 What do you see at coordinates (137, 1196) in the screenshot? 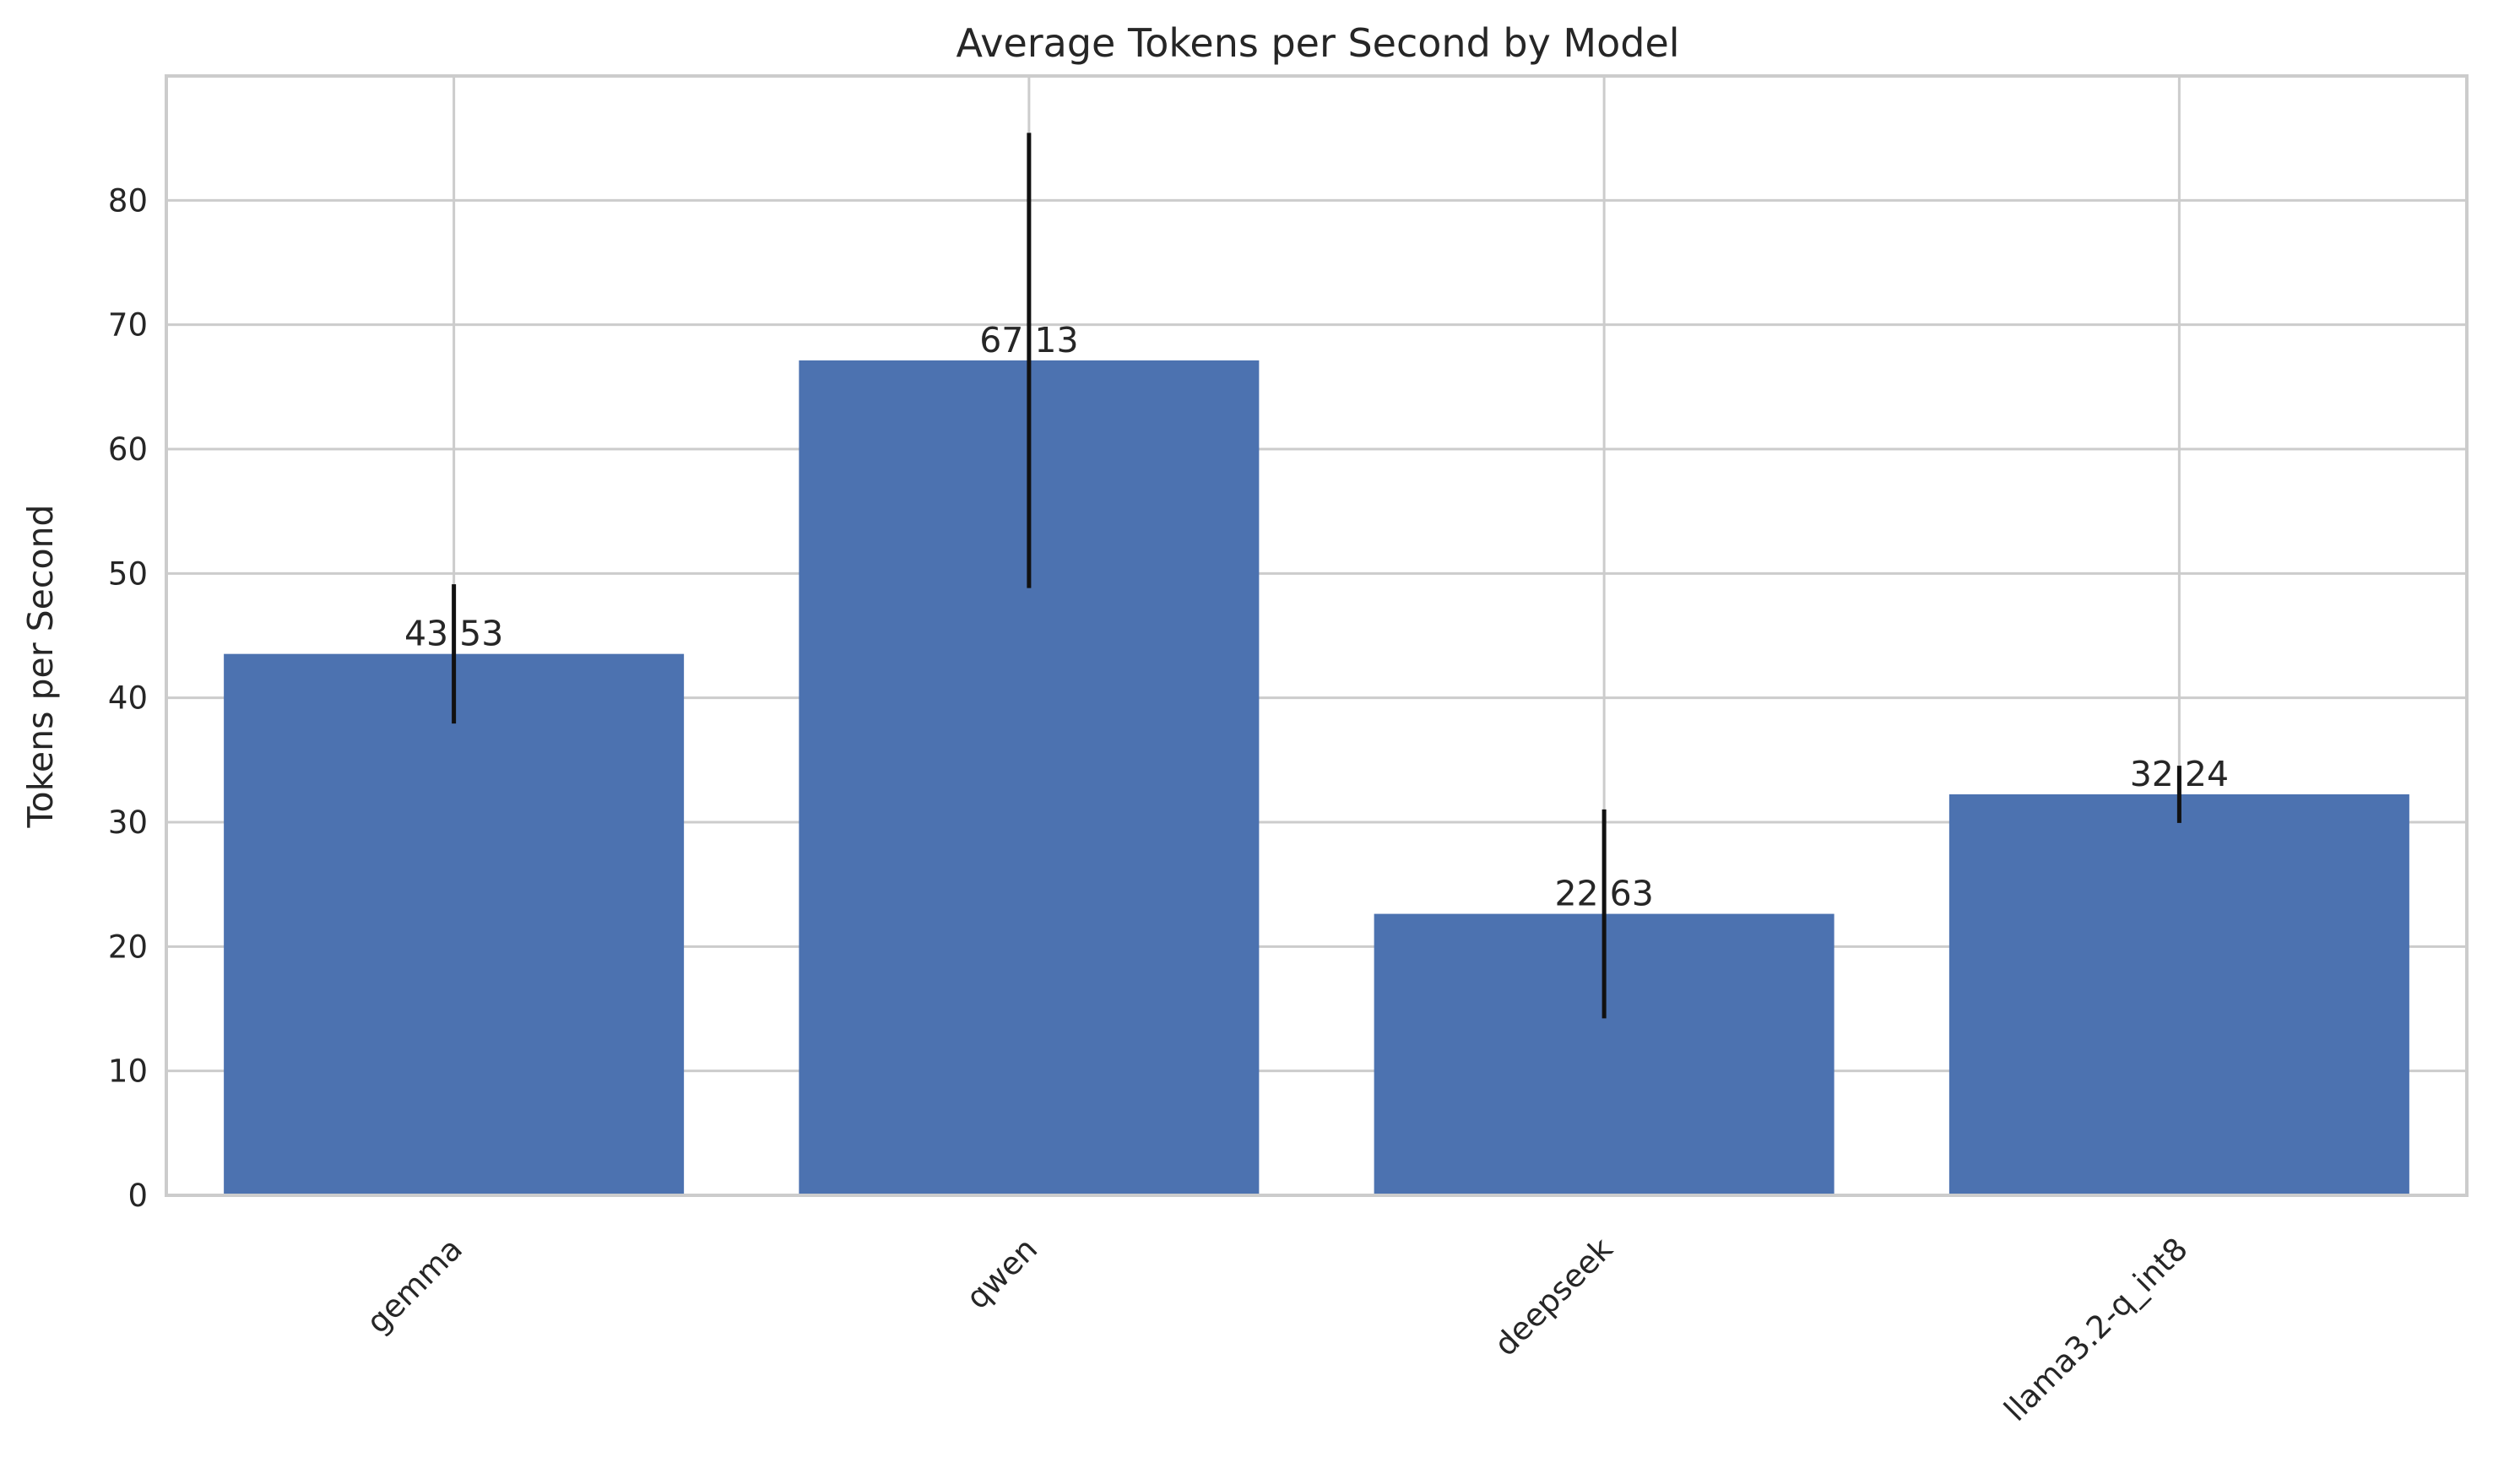
I see `y-tick-label: 0` at bounding box center [137, 1196].